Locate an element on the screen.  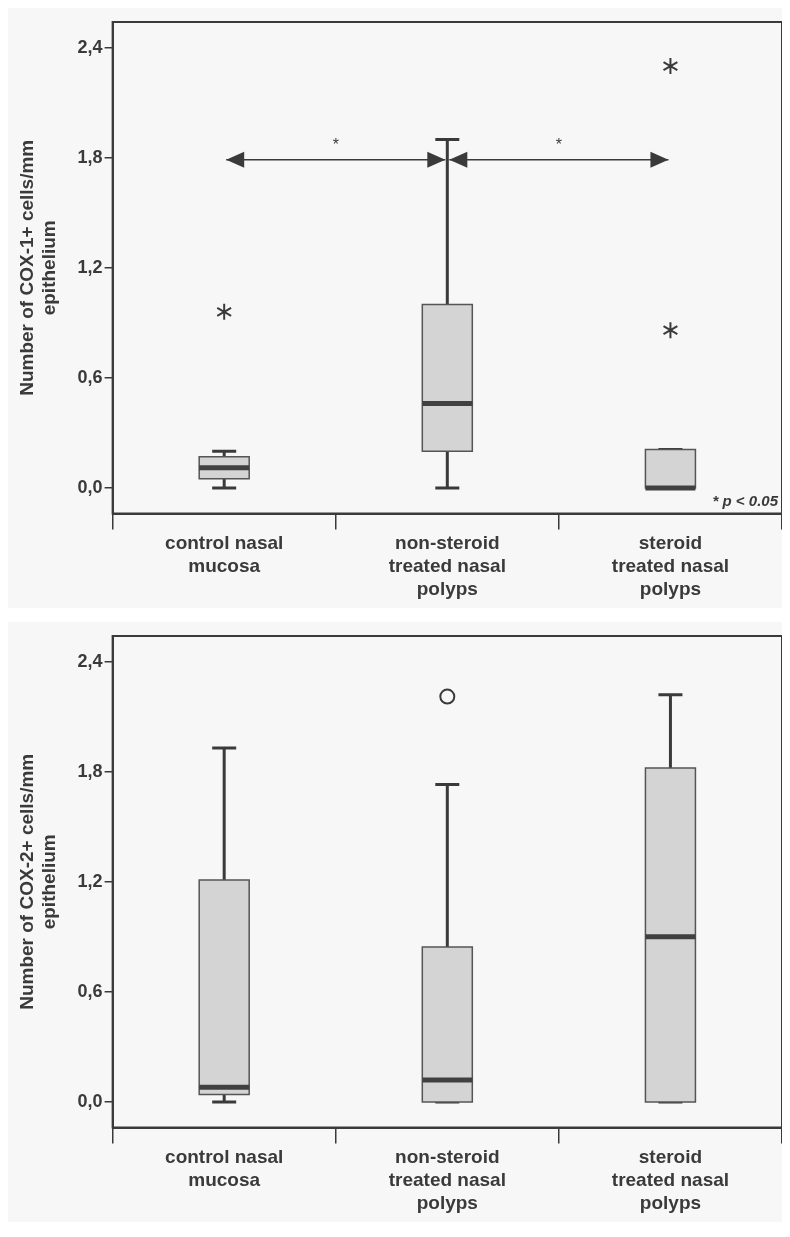
y-axis-title: Number of COX-1+ cells/mm epithelium is located at coordinates (37, 267).